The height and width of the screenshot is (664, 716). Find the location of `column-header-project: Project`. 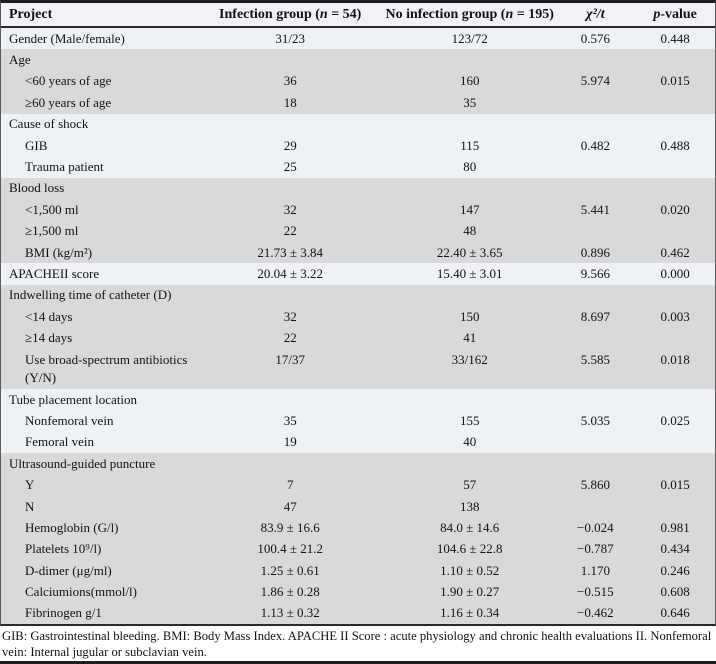

column-header-project: Project is located at coordinates (98, 15).